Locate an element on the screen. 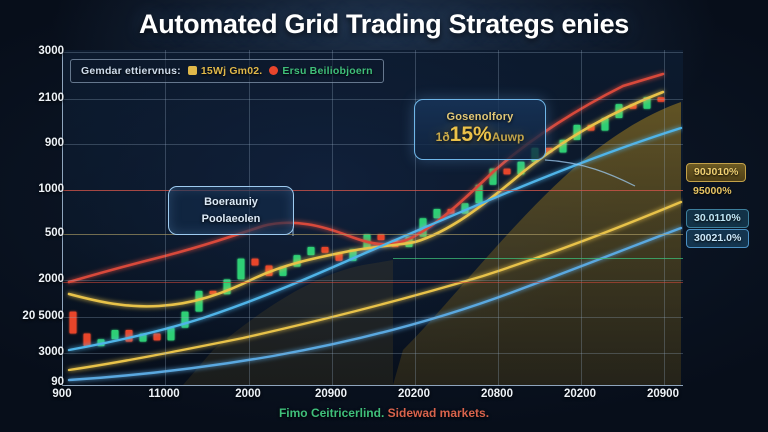  x-axis-tick: 11000 is located at coordinates (164, 394).